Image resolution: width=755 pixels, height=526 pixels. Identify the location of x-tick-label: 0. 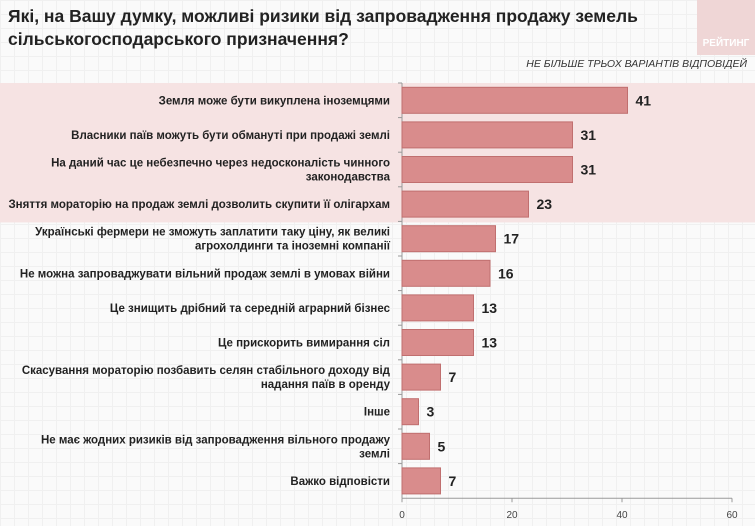
(402, 515).